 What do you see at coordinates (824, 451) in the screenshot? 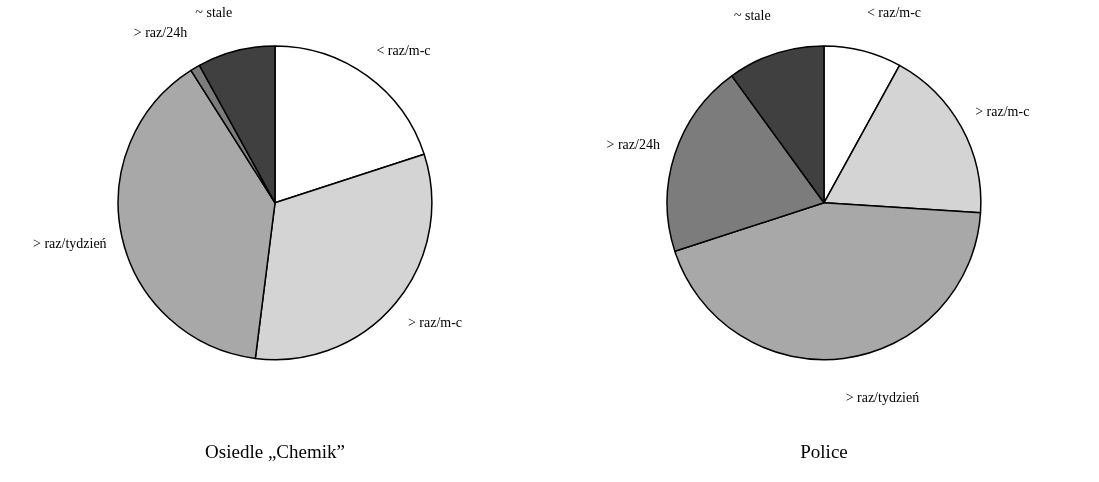
I see `text: Police` at bounding box center [824, 451].